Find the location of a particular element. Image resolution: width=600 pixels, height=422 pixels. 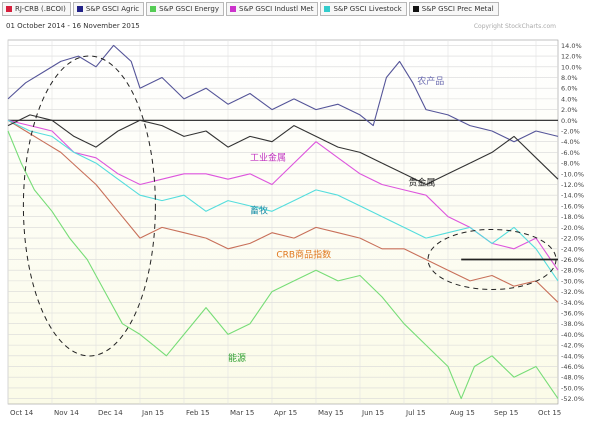

y-tick-label: 2.0% is located at coordinates (569, 110).